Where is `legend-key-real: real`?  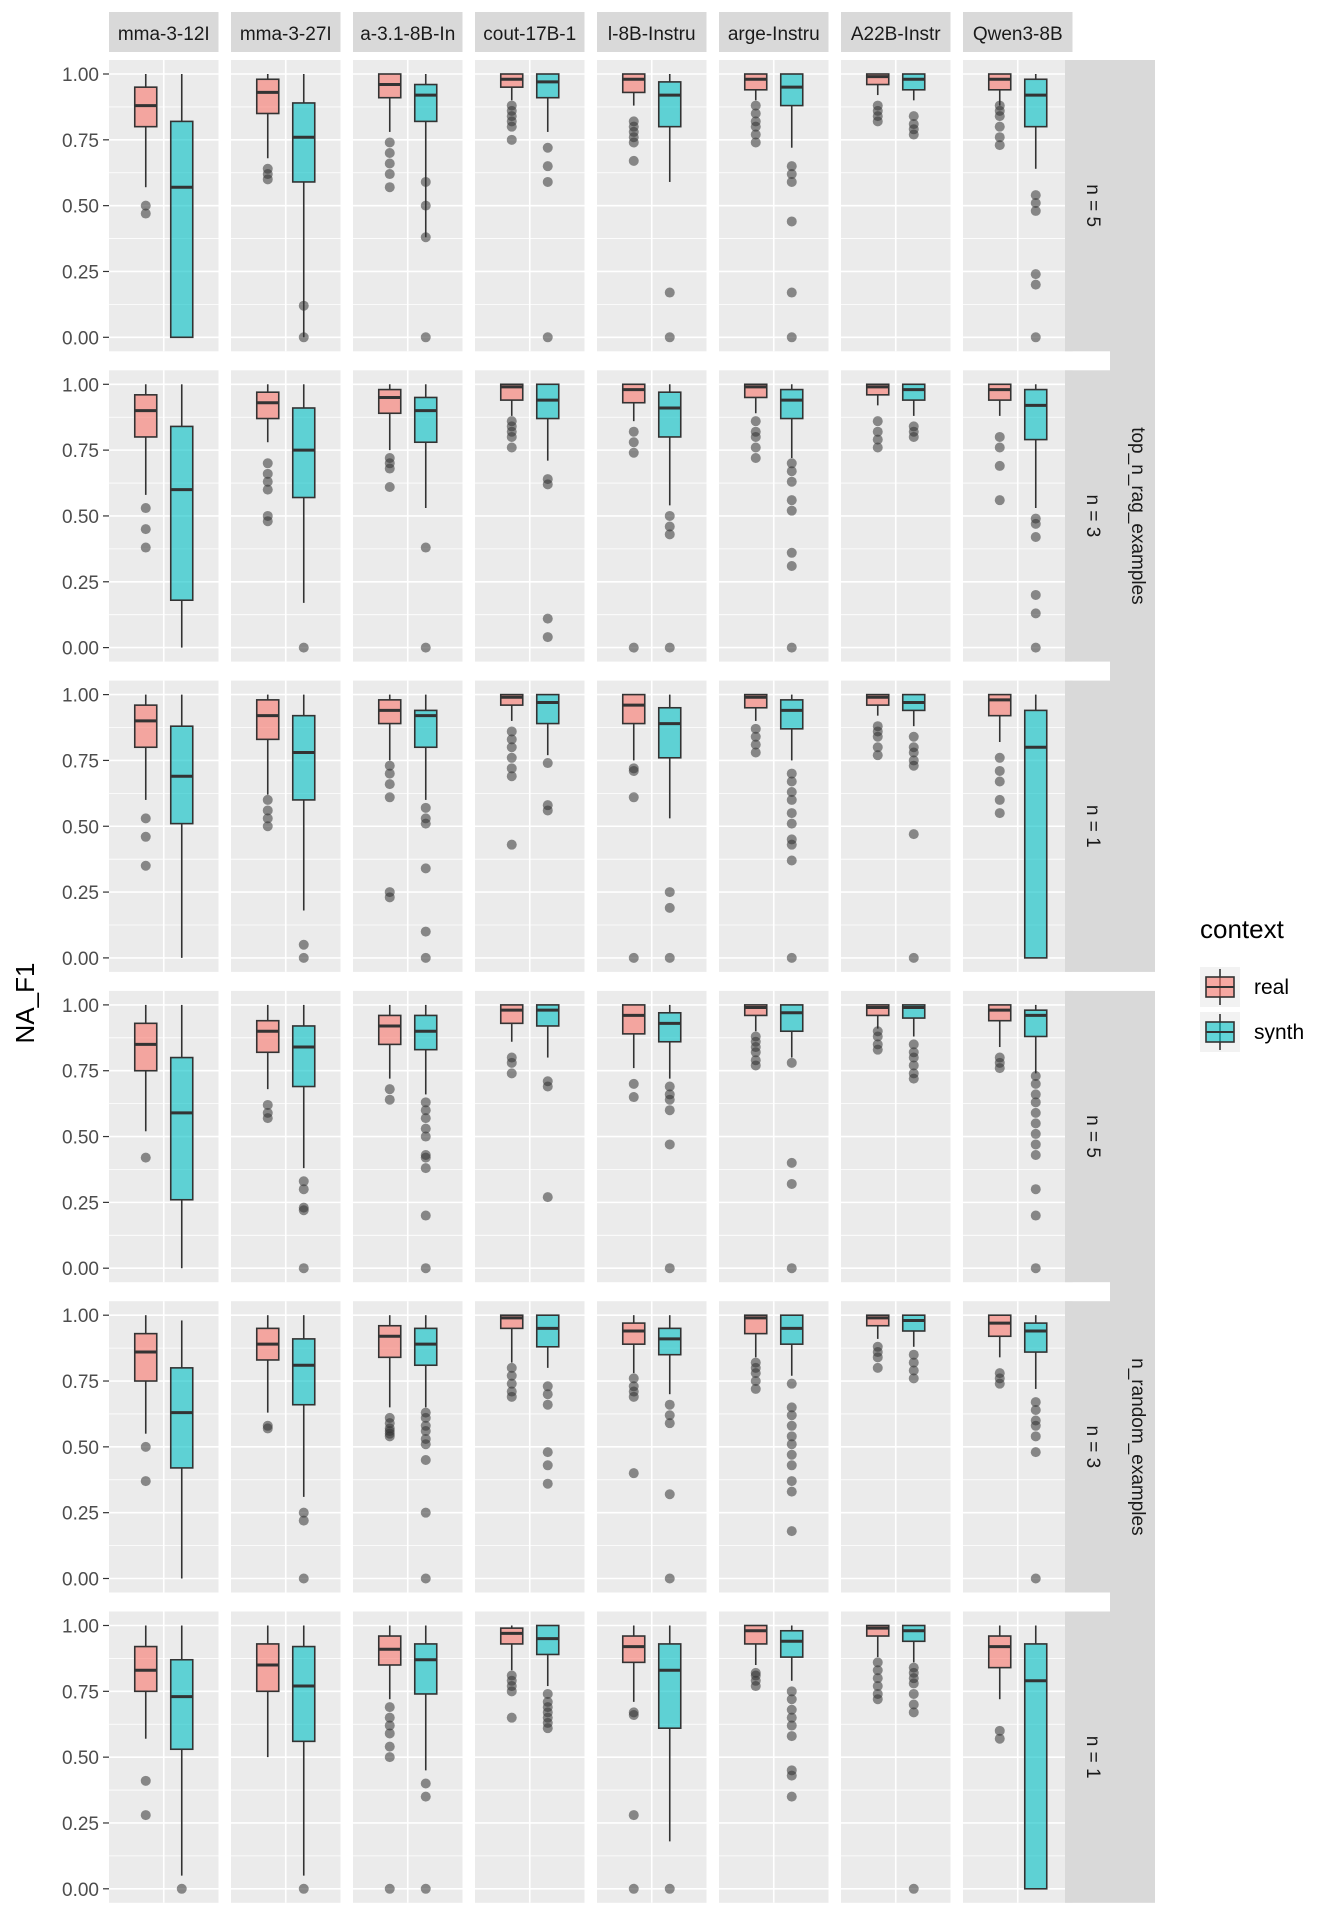 legend-key-real: real is located at coordinates (1244, 987).